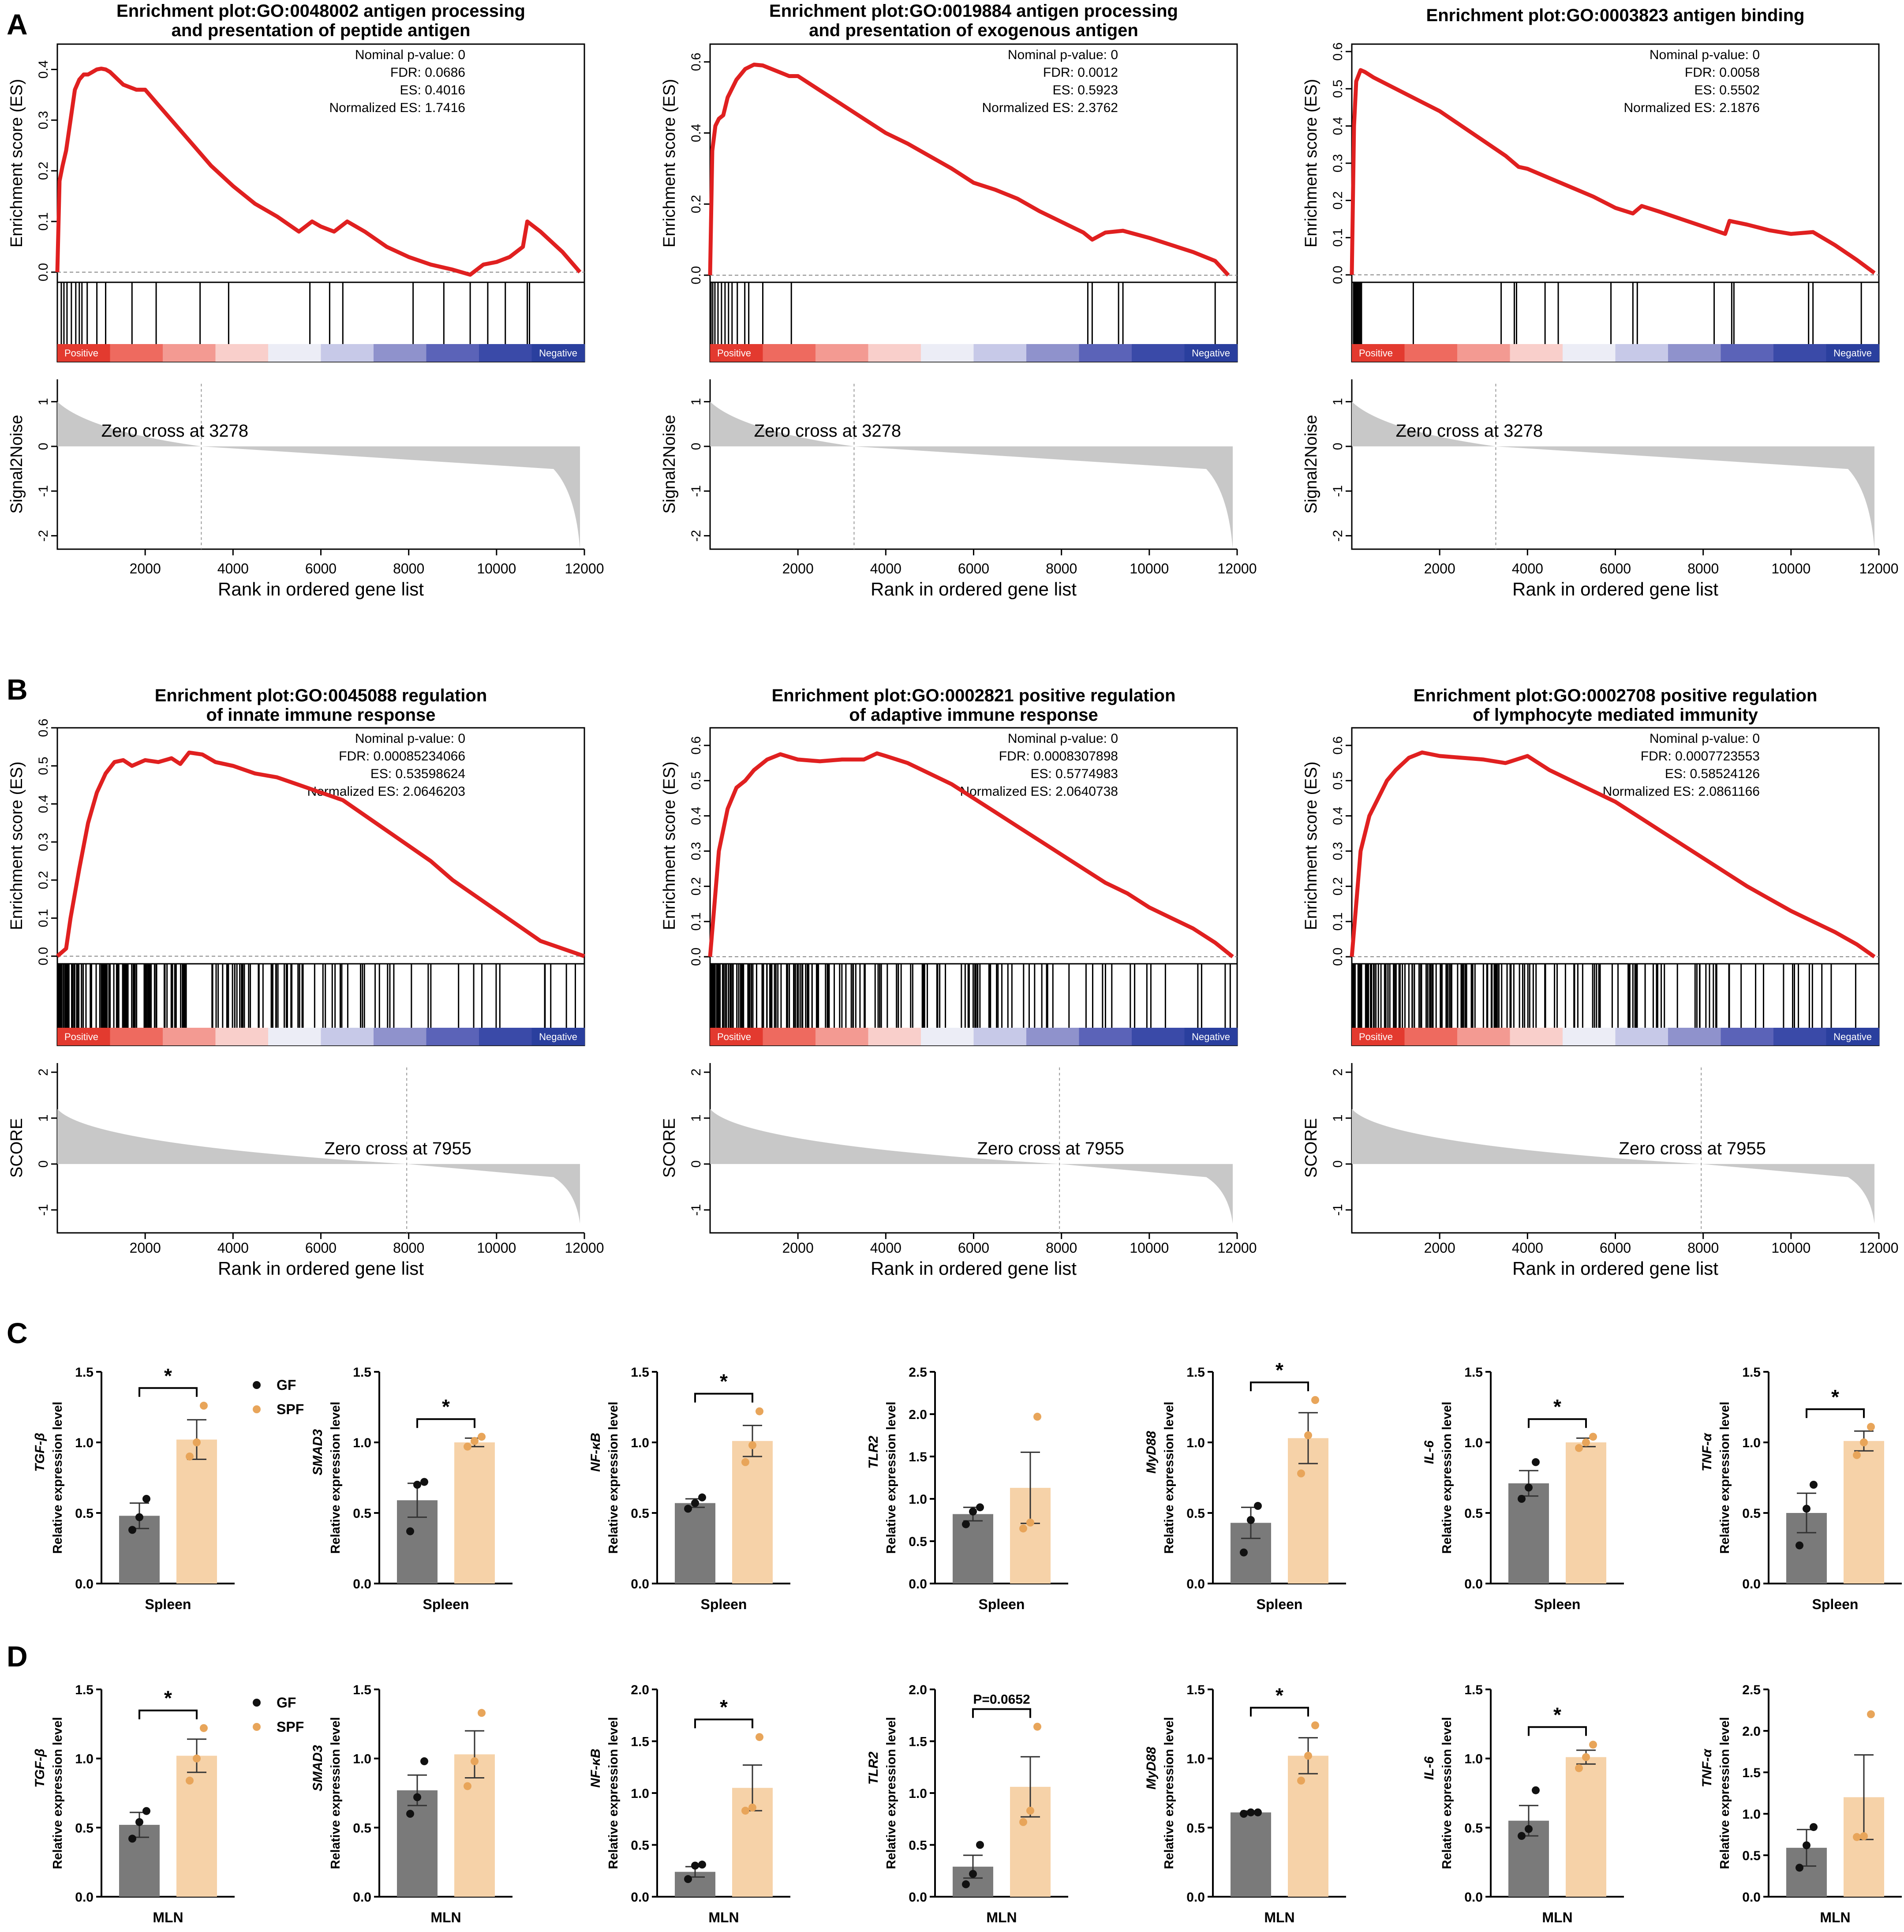  What do you see at coordinates (1074, 774) in the screenshot?
I see `gsea-stat-2: ES: 0.5774983` at bounding box center [1074, 774].